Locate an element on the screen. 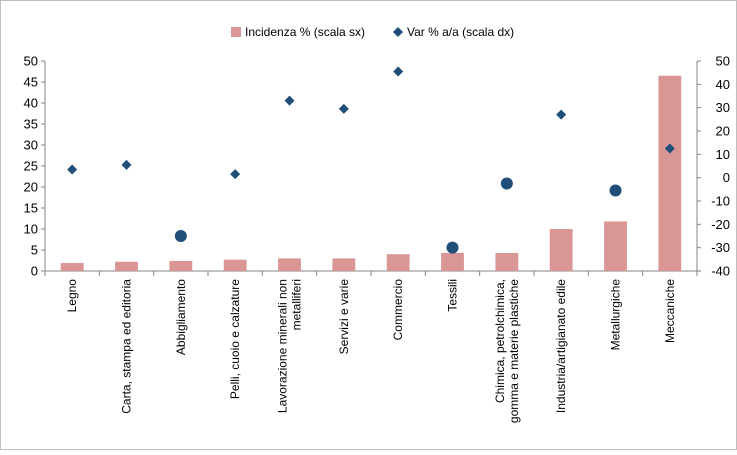 This screenshot has width=737, height=455. legend-bar-label: Incidenza % (scala sx) is located at coordinates (305, 32).